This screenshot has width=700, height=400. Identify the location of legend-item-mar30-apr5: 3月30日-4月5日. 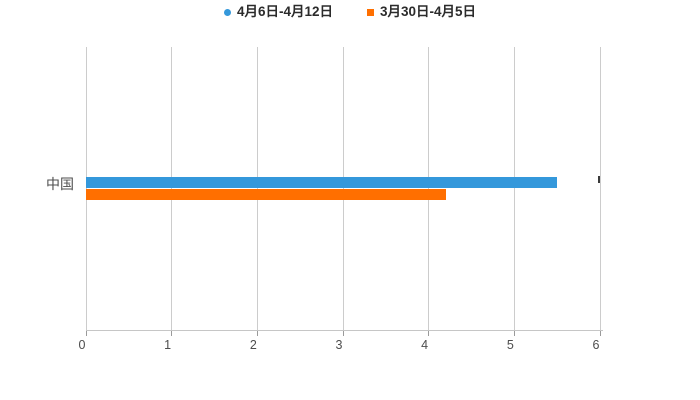
(421, 12).